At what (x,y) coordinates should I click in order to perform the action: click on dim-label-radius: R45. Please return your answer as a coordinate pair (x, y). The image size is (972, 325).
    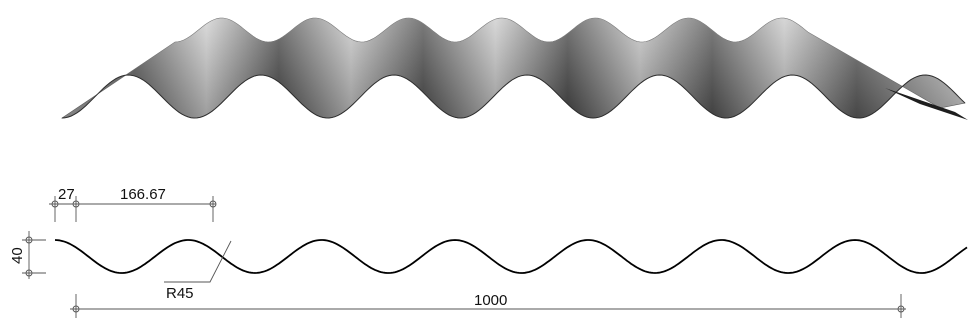
    Looking at the image, I should click on (180, 293).